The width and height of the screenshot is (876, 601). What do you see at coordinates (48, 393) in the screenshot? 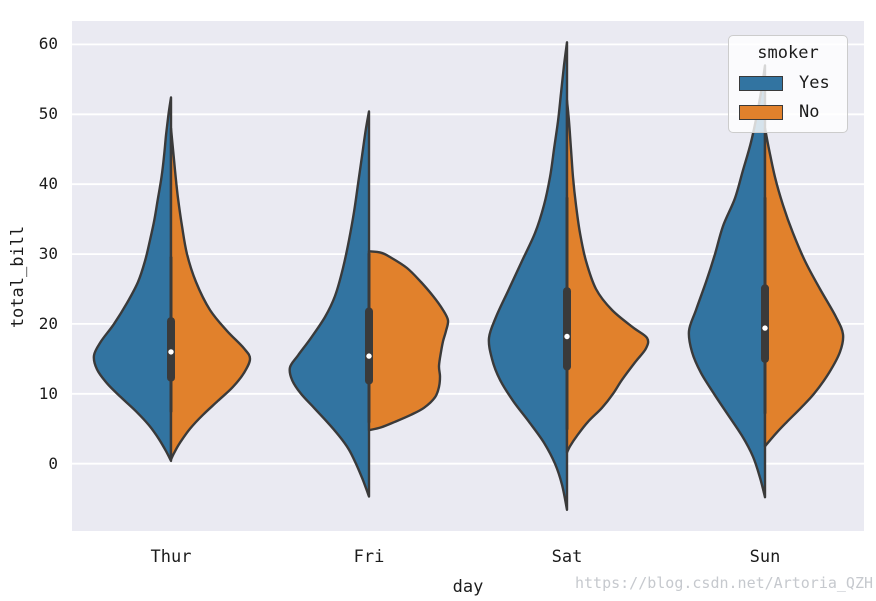
I see `y-tick-label-10: 10` at bounding box center [48, 393].